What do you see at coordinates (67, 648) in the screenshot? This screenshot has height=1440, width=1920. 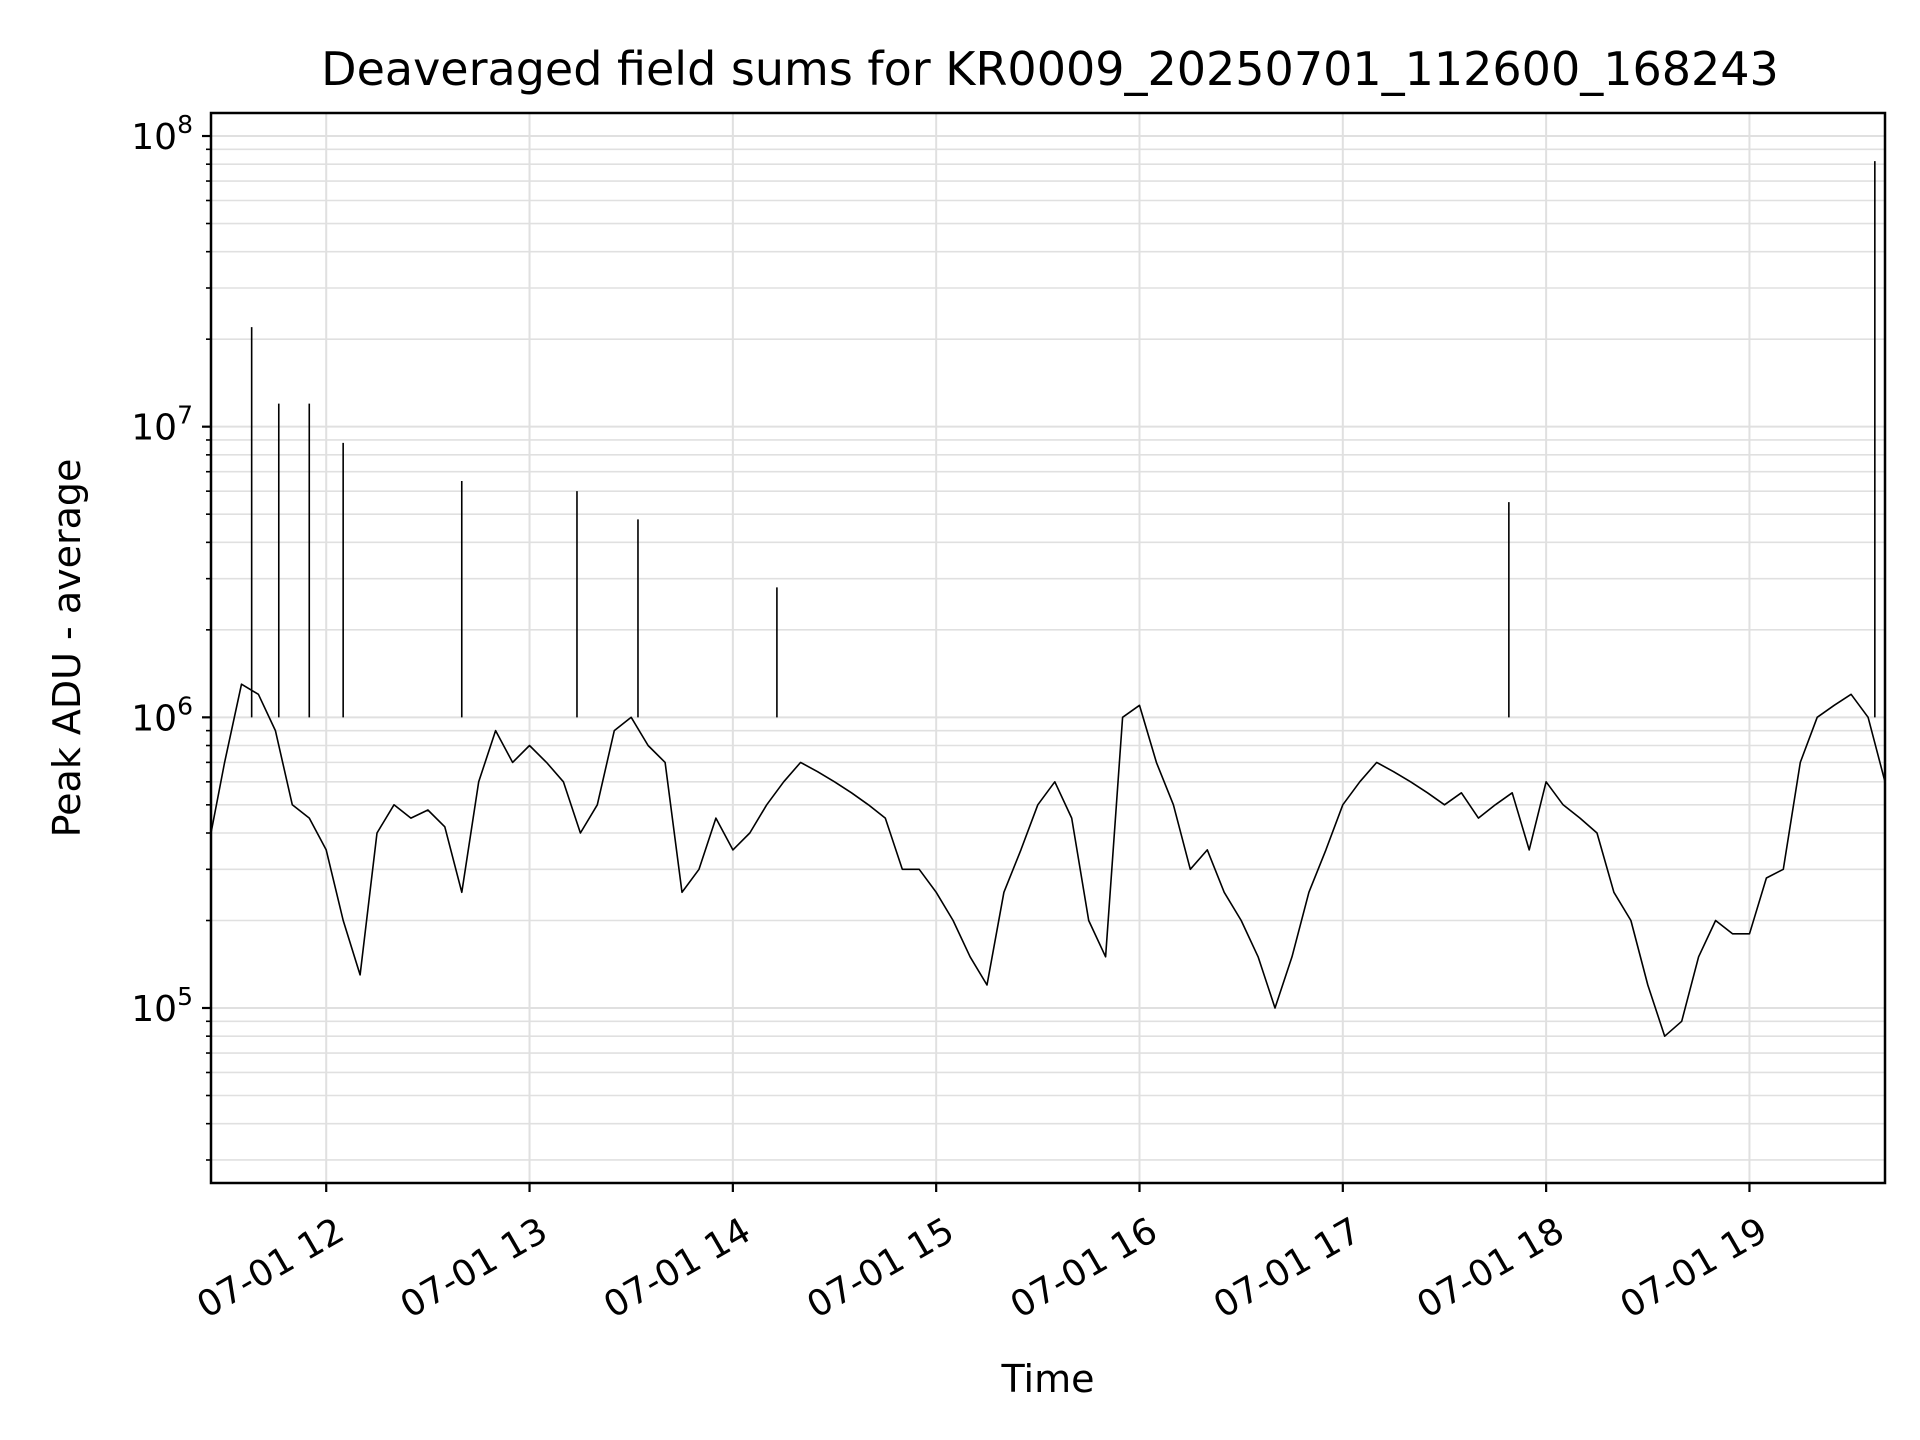 I see `y-axis-label: Peak ADU - average` at bounding box center [67, 648].